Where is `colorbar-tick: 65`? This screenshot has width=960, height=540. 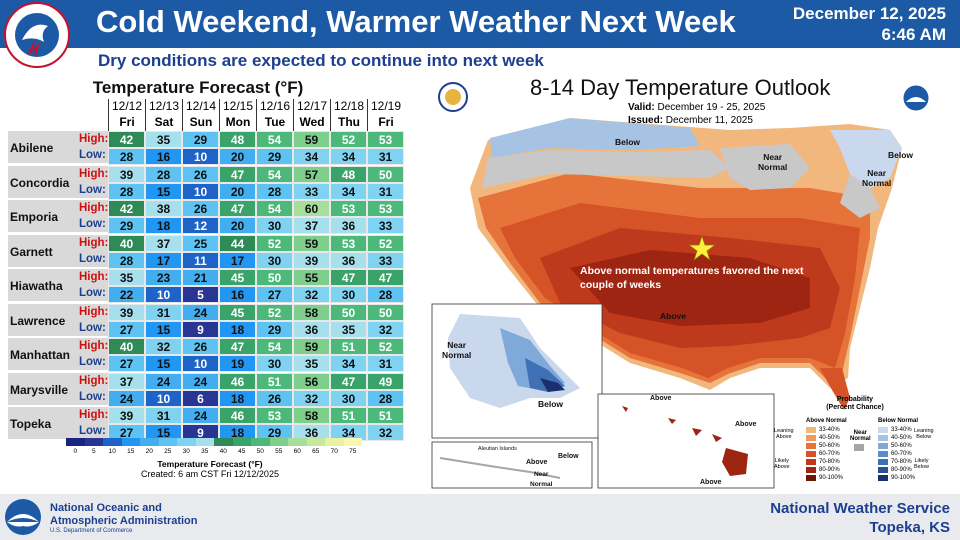 colorbar-tick: 65 is located at coordinates (316, 451).